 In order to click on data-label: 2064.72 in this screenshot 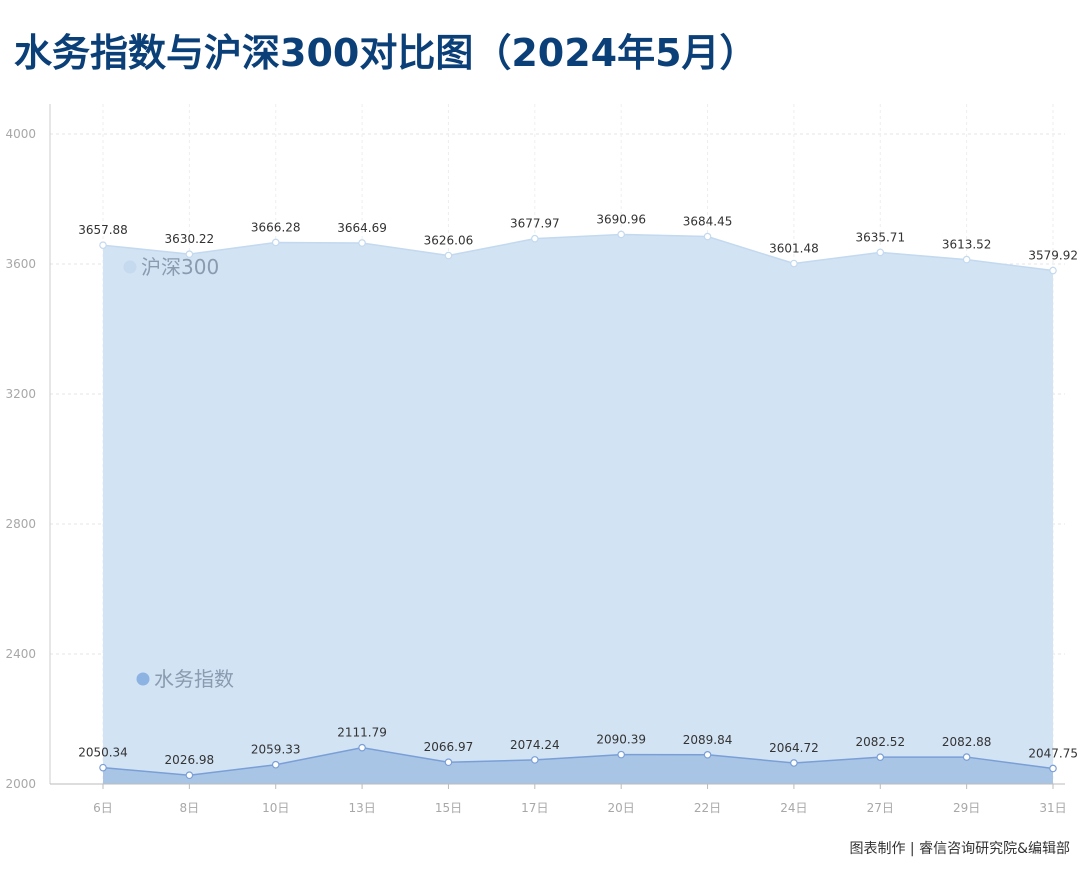, I will do `click(794, 748)`.